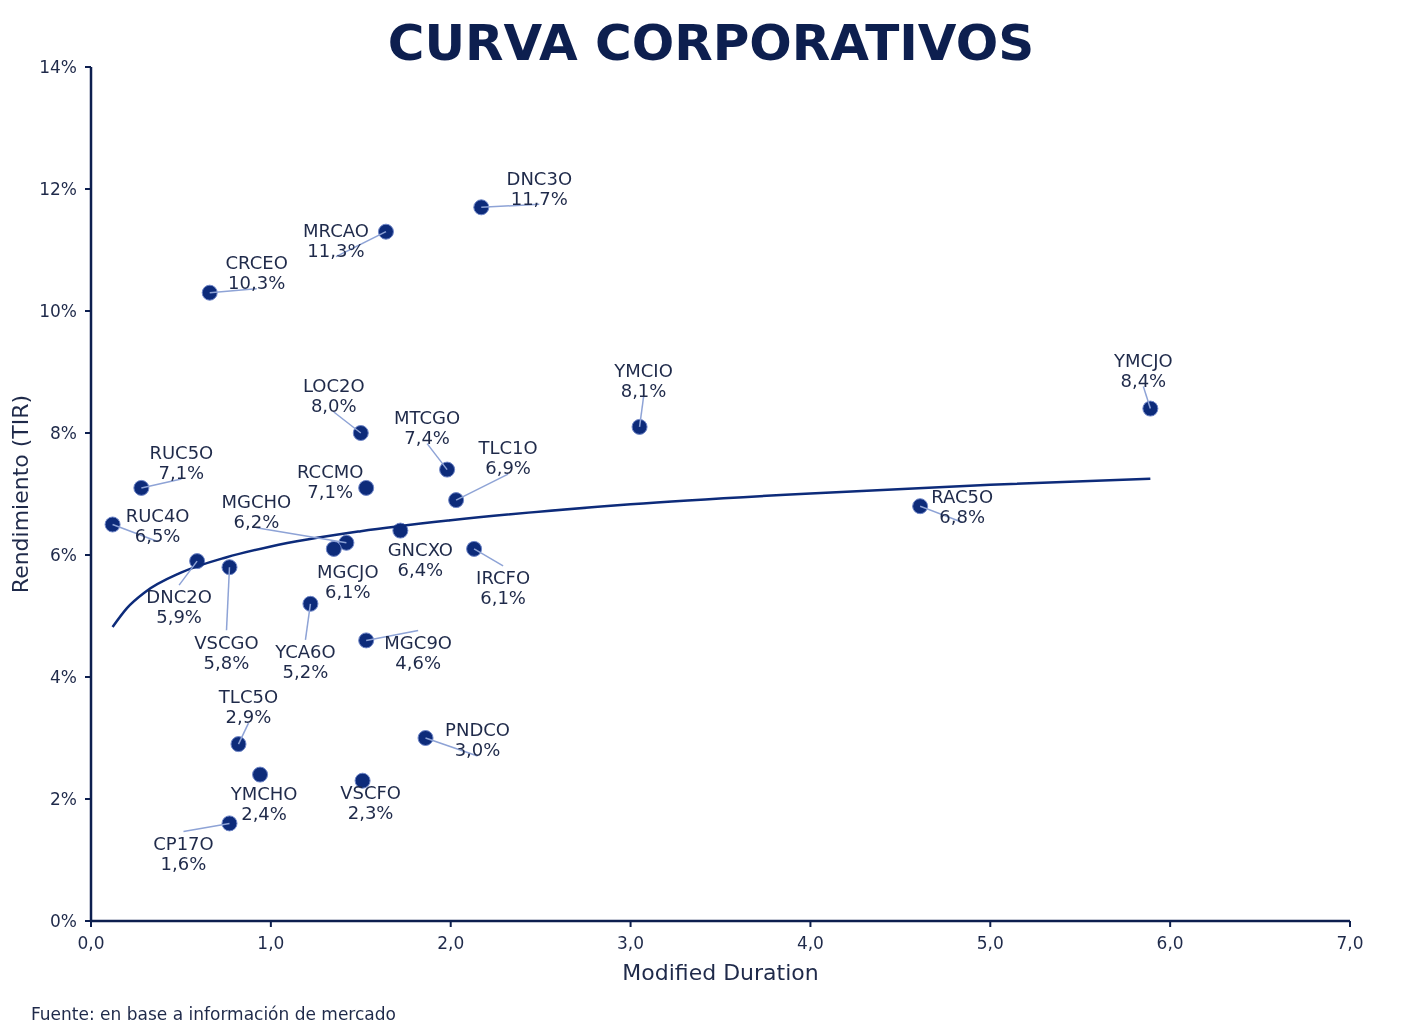  What do you see at coordinates (333, 386) in the screenshot?
I see `annotation: LOC2O` at bounding box center [333, 386].